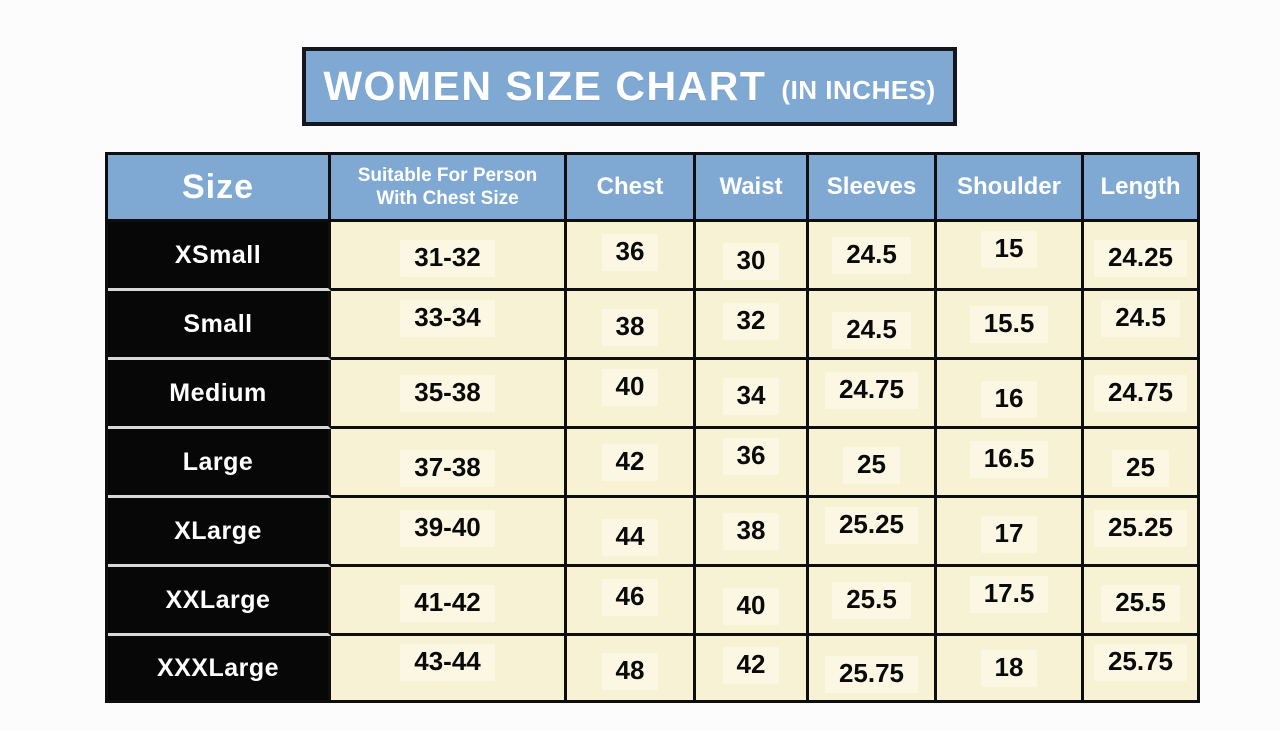 Image resolution: width=1280 pixels, height=731 pixels. I want to click on value-cell-waist: 34, so click(752, 395).